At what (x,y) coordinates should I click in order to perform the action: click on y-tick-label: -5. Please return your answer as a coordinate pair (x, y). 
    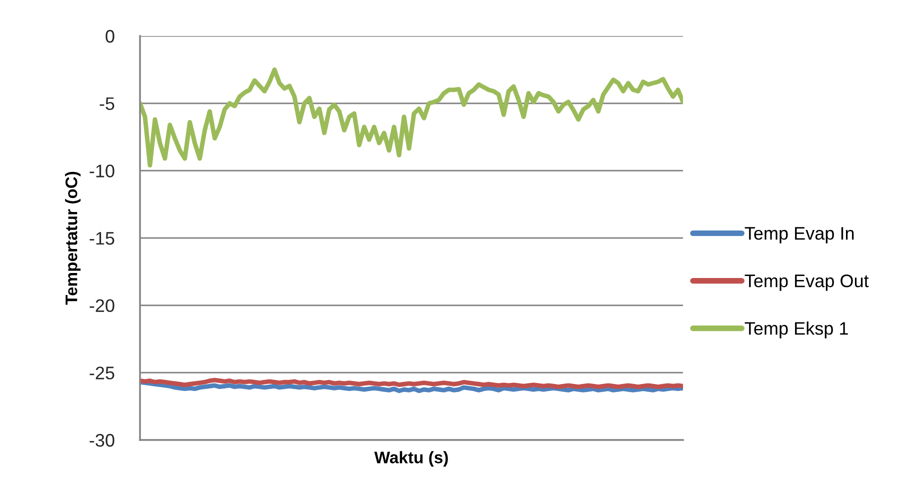
    Looking at the image, I should click on (107, 103).